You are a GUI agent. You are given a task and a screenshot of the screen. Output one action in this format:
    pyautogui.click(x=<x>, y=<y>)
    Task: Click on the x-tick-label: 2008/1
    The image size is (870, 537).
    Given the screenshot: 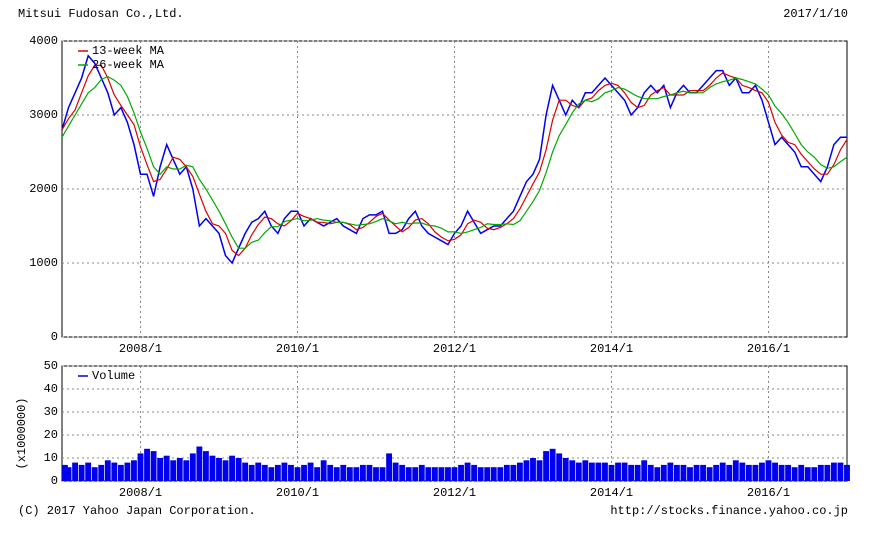 What is the action you would take?
    pyautogui.click(x=140, y=493)
    